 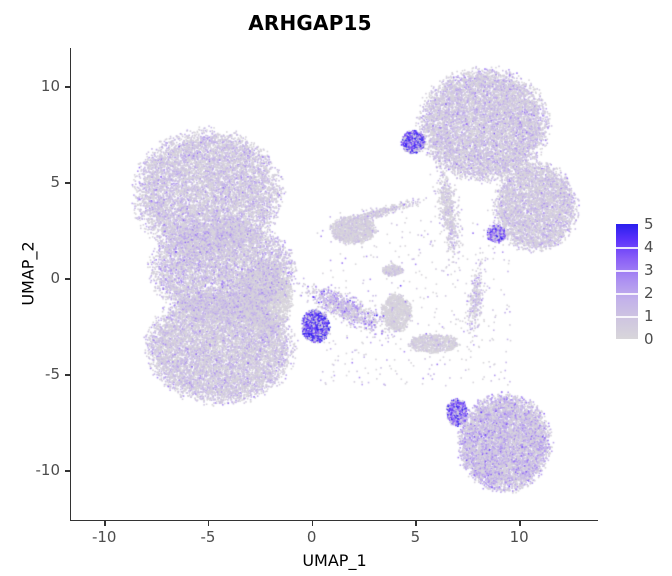 What do you see at coordinates (28, 273) in the screenshot?
I see `y-axis-title: UMAP_2` at bounding box center [28, 273].